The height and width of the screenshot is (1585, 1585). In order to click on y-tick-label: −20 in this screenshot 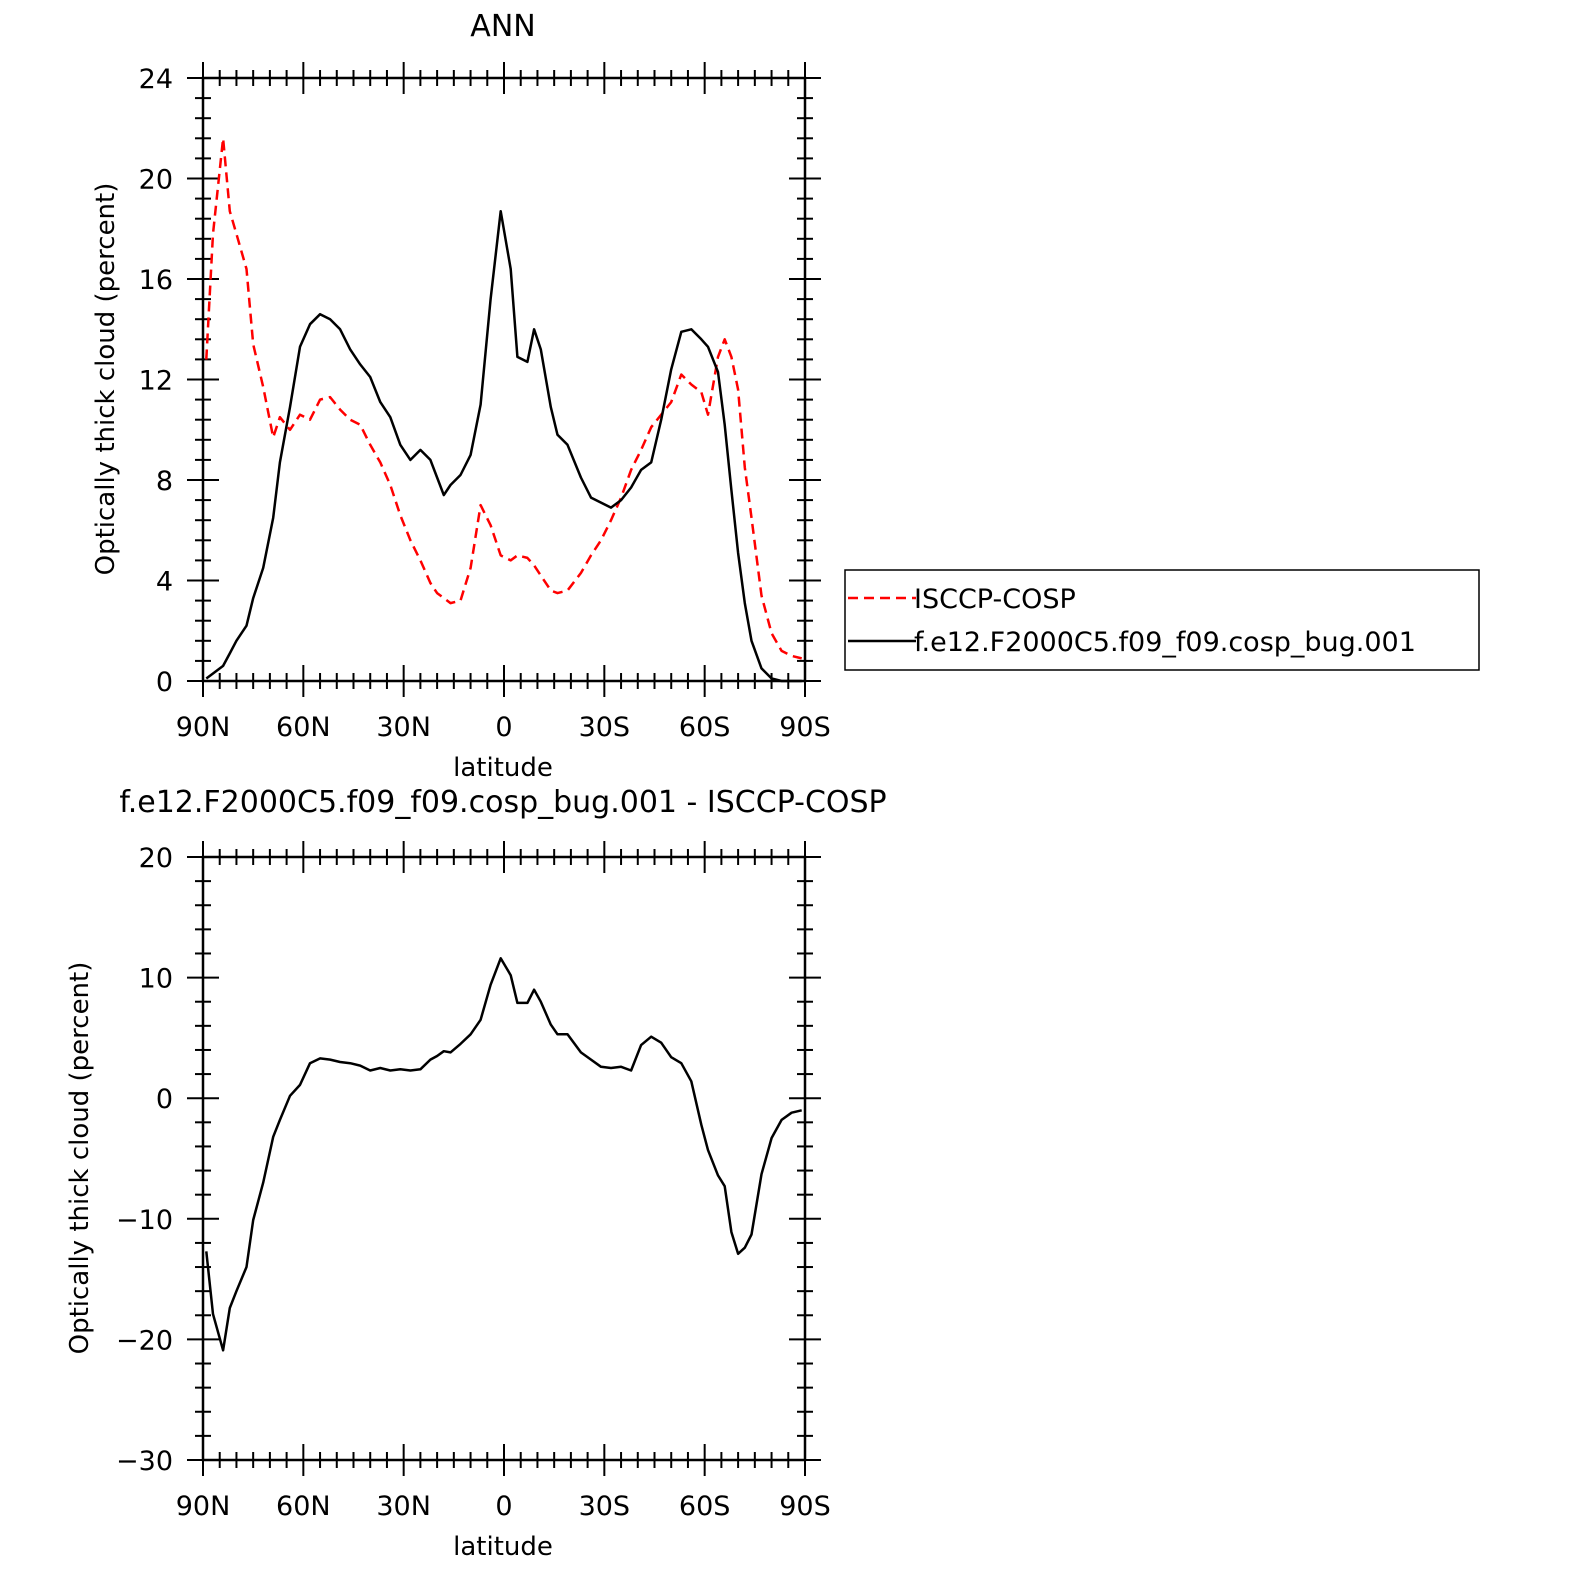, I will do `click(144, 1340)`.